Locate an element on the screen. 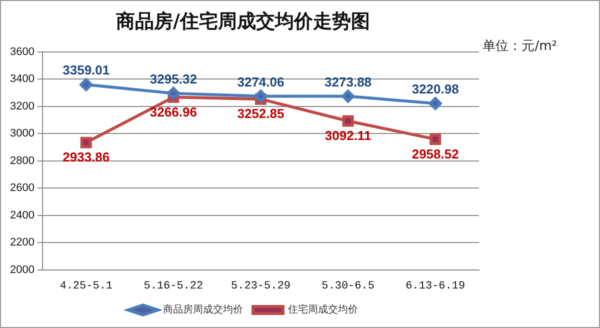 The height and width of the screenshot is (328, 600). data-label: 3252.85 is located at coordinates (260, 114).